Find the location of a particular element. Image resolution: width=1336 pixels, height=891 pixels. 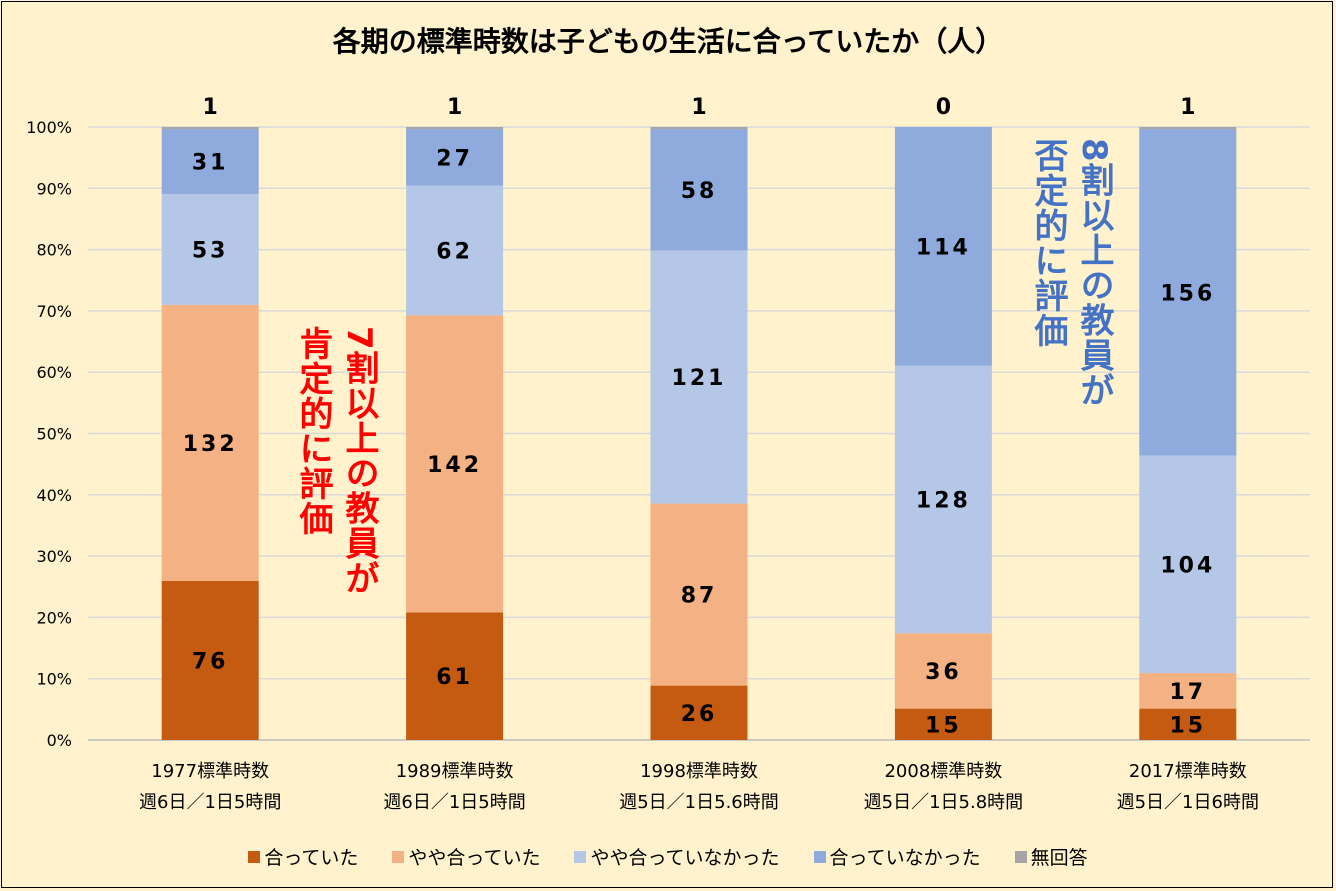

legend-label: やや合っていた is located at coordinates (474, 858).